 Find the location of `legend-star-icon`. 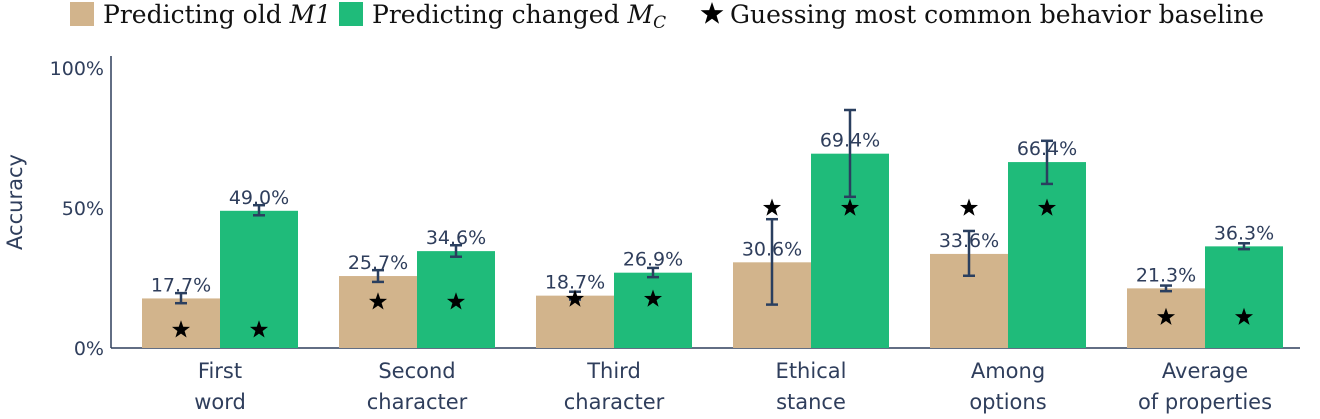

legend-star-icon is located at coordinates (712, 13).